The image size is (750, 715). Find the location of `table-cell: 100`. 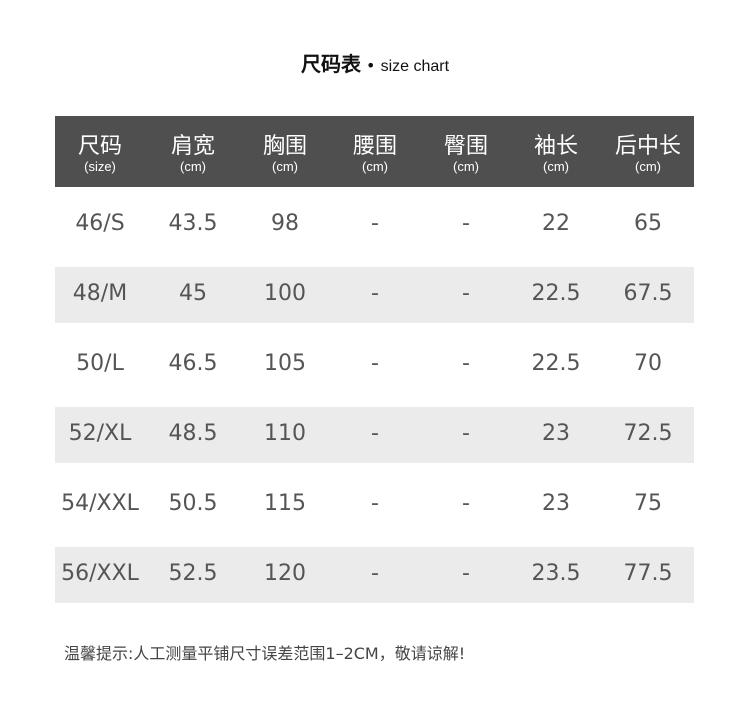

table-cell: 100 is located at coordinates (285, 293).